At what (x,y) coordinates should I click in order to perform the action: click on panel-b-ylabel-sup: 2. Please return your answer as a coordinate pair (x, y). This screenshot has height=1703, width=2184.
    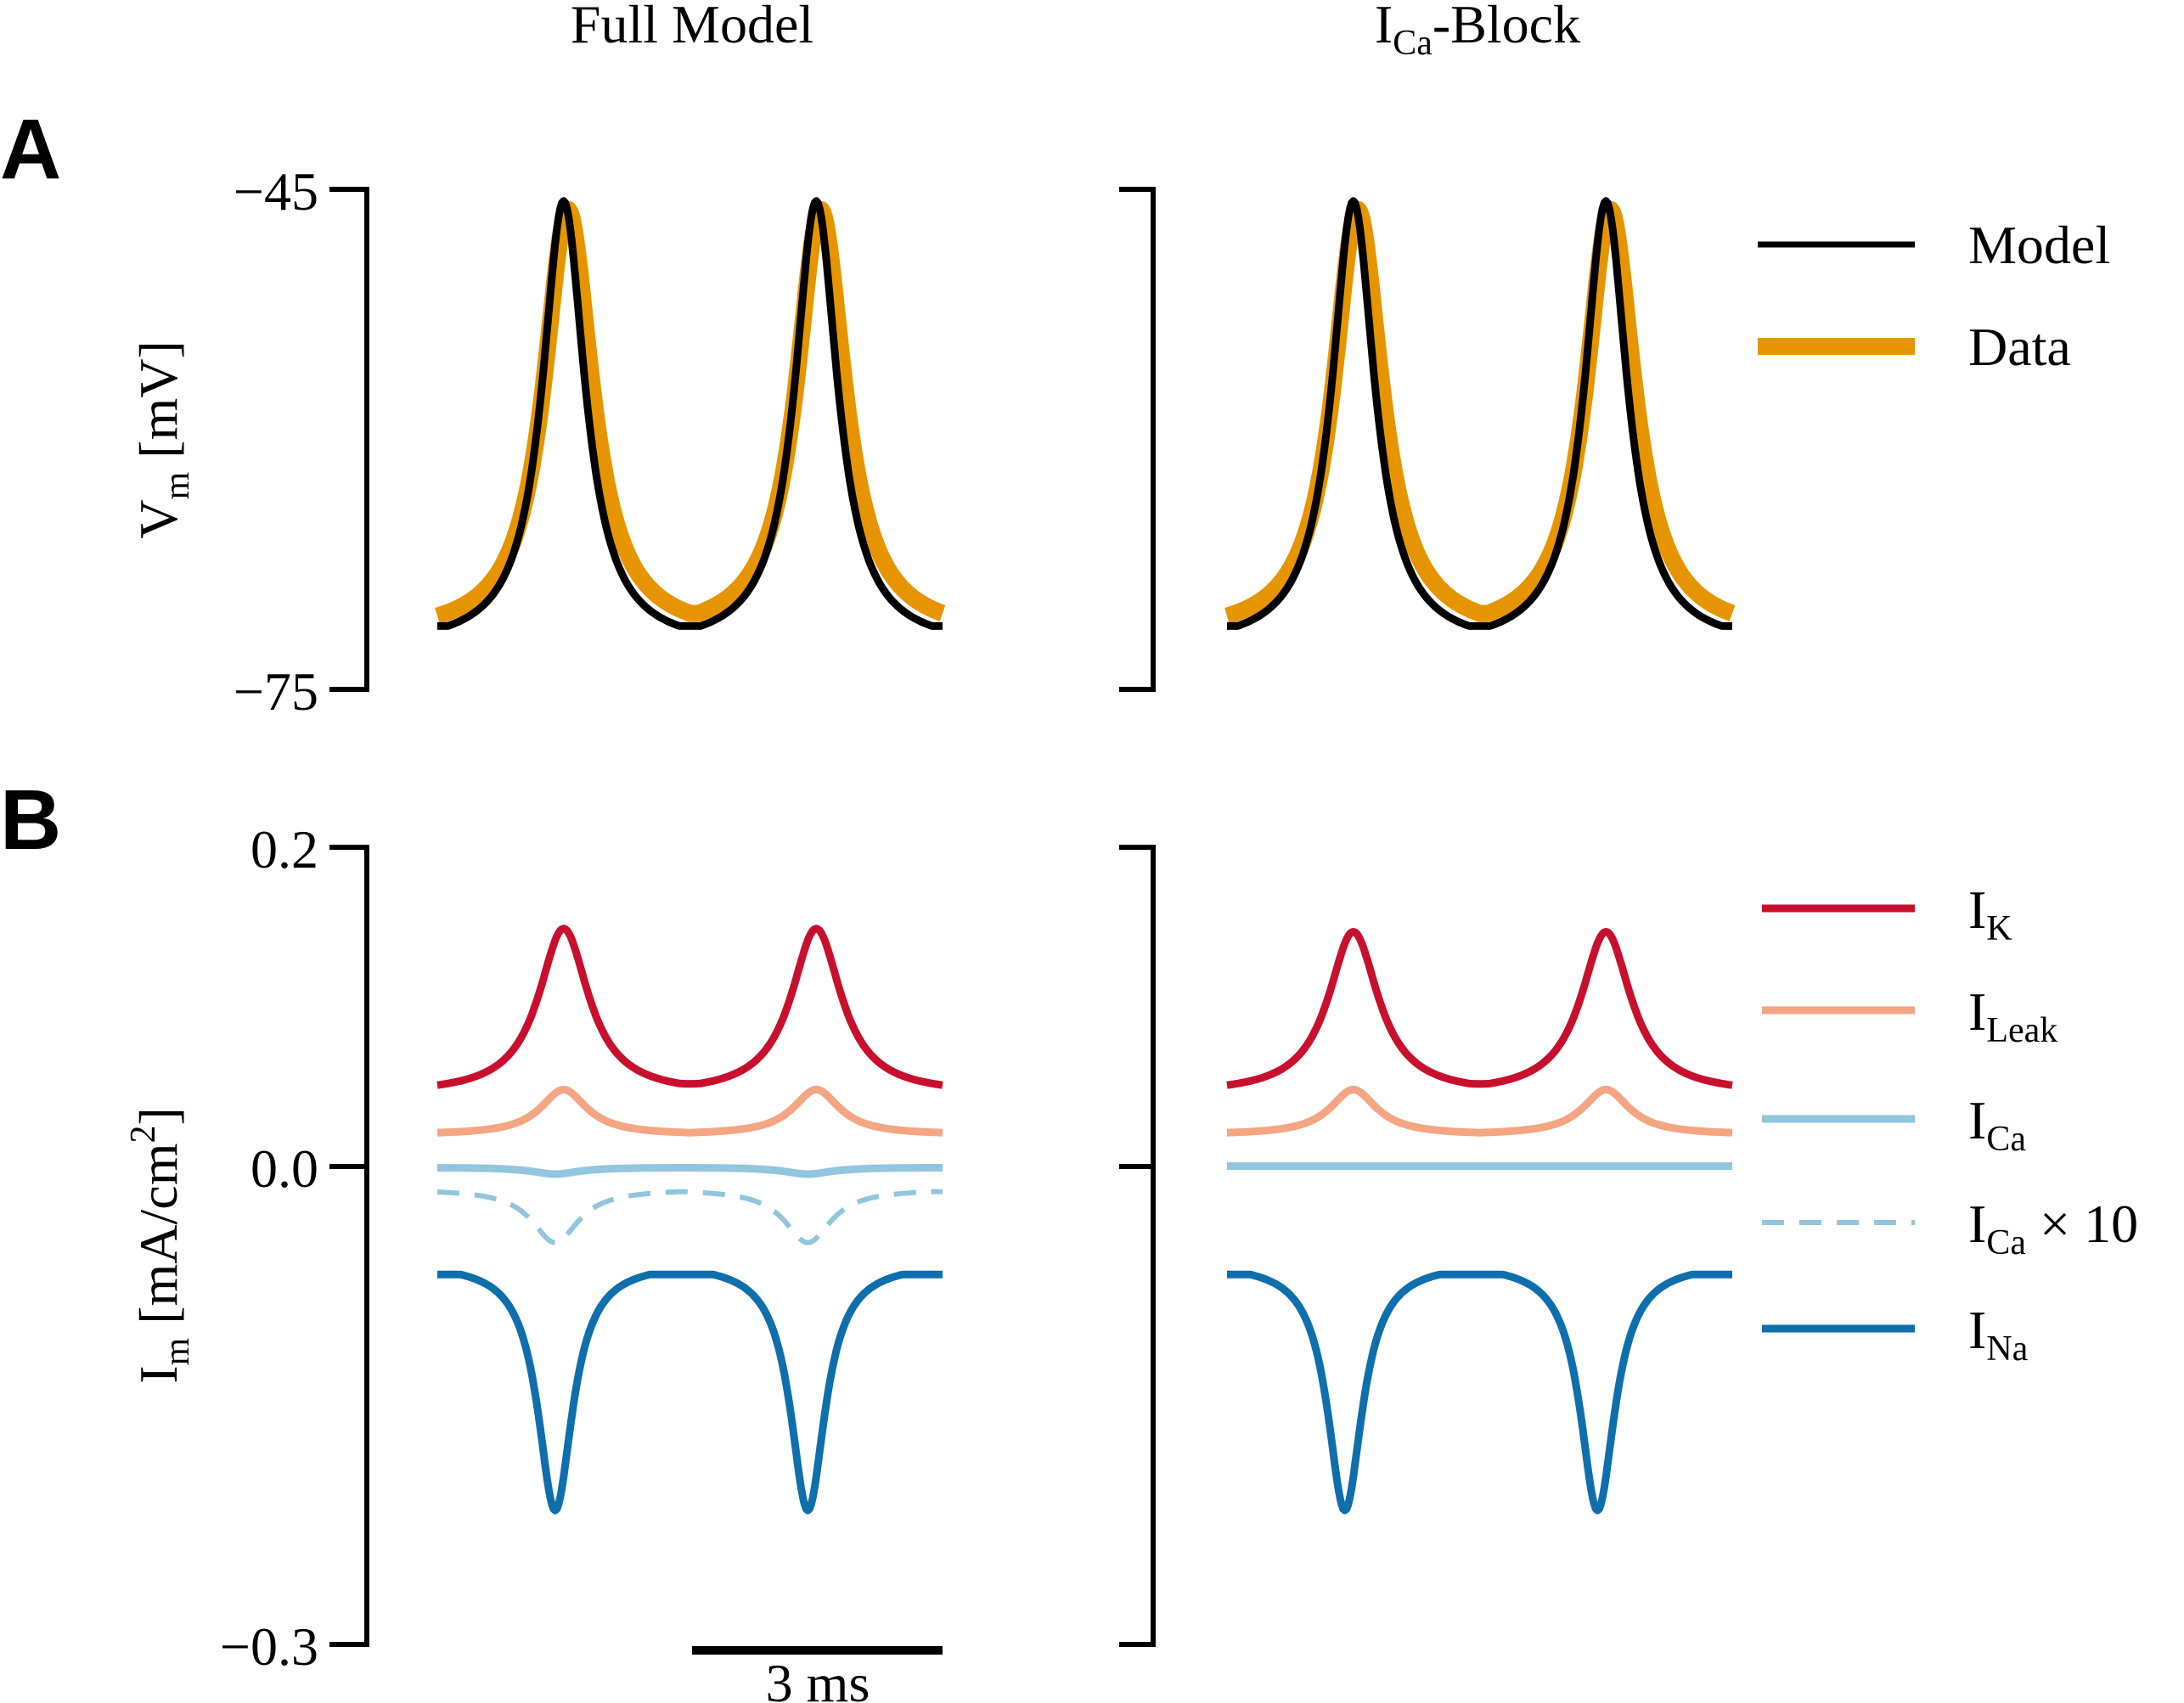
    Looking at the image, I should click on (143, 1135).